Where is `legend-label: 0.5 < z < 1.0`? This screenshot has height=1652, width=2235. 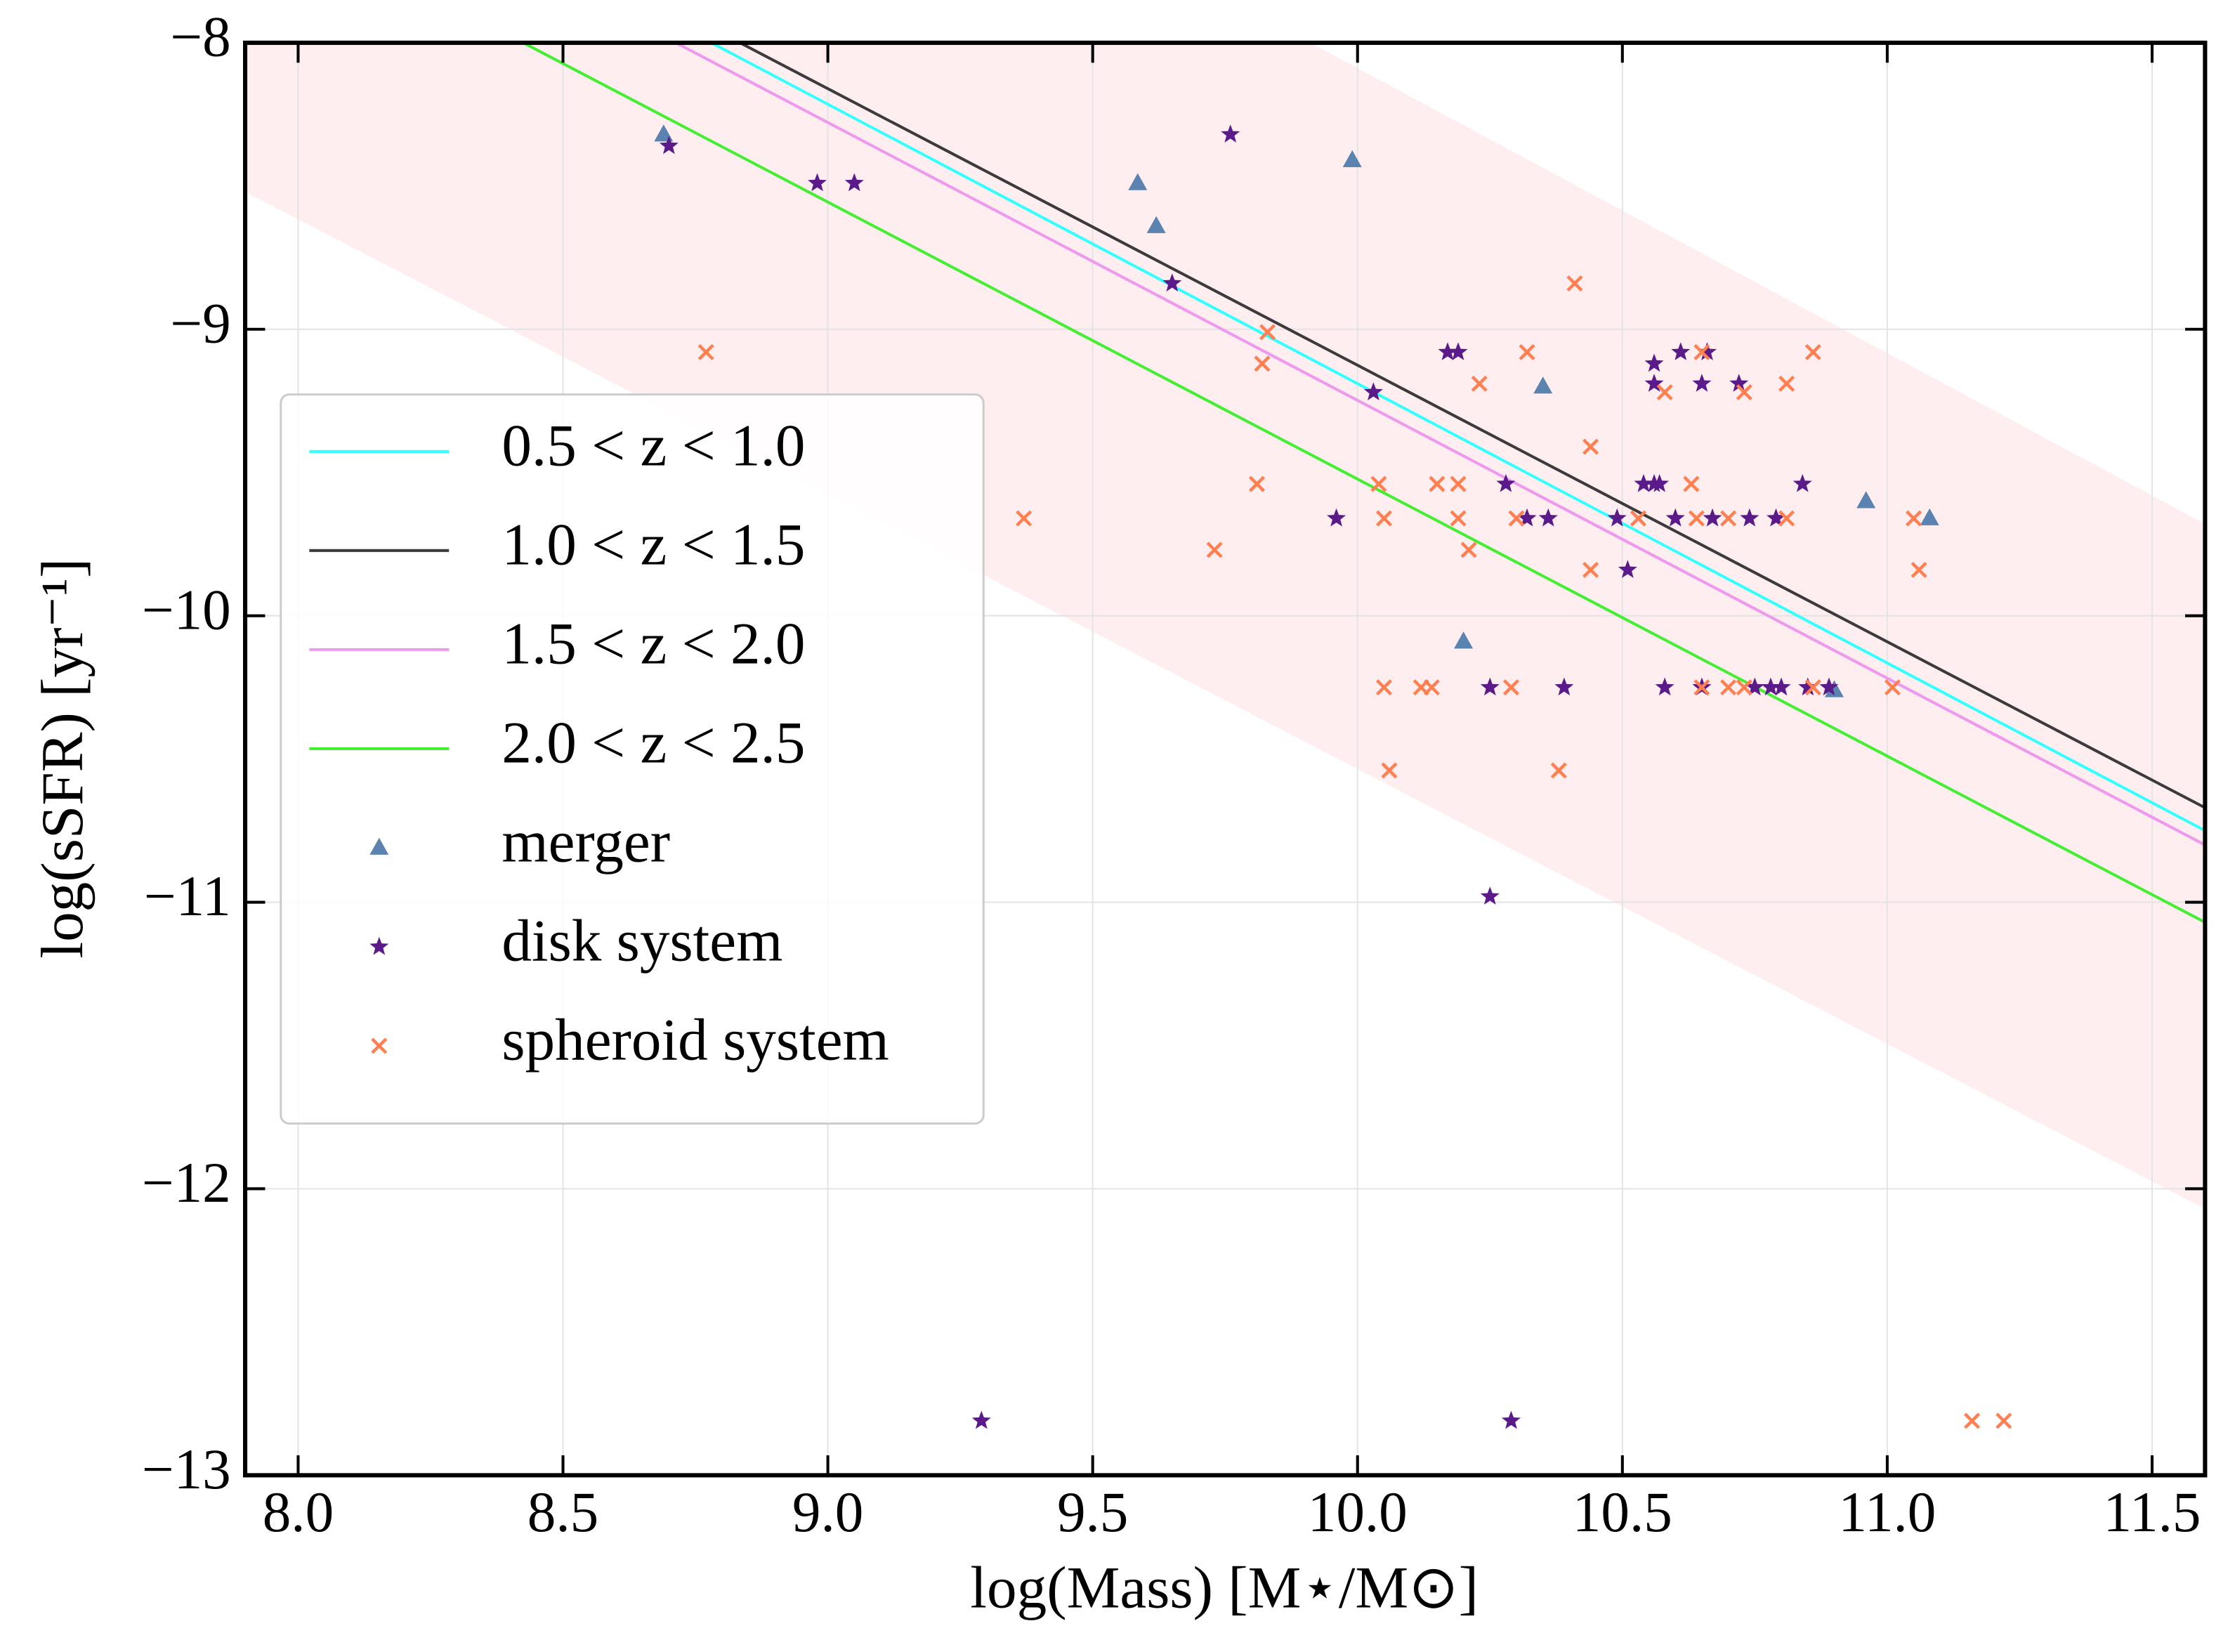 legend-label: 0.5 < z < 1.0 is located at coordinates (653, 445).